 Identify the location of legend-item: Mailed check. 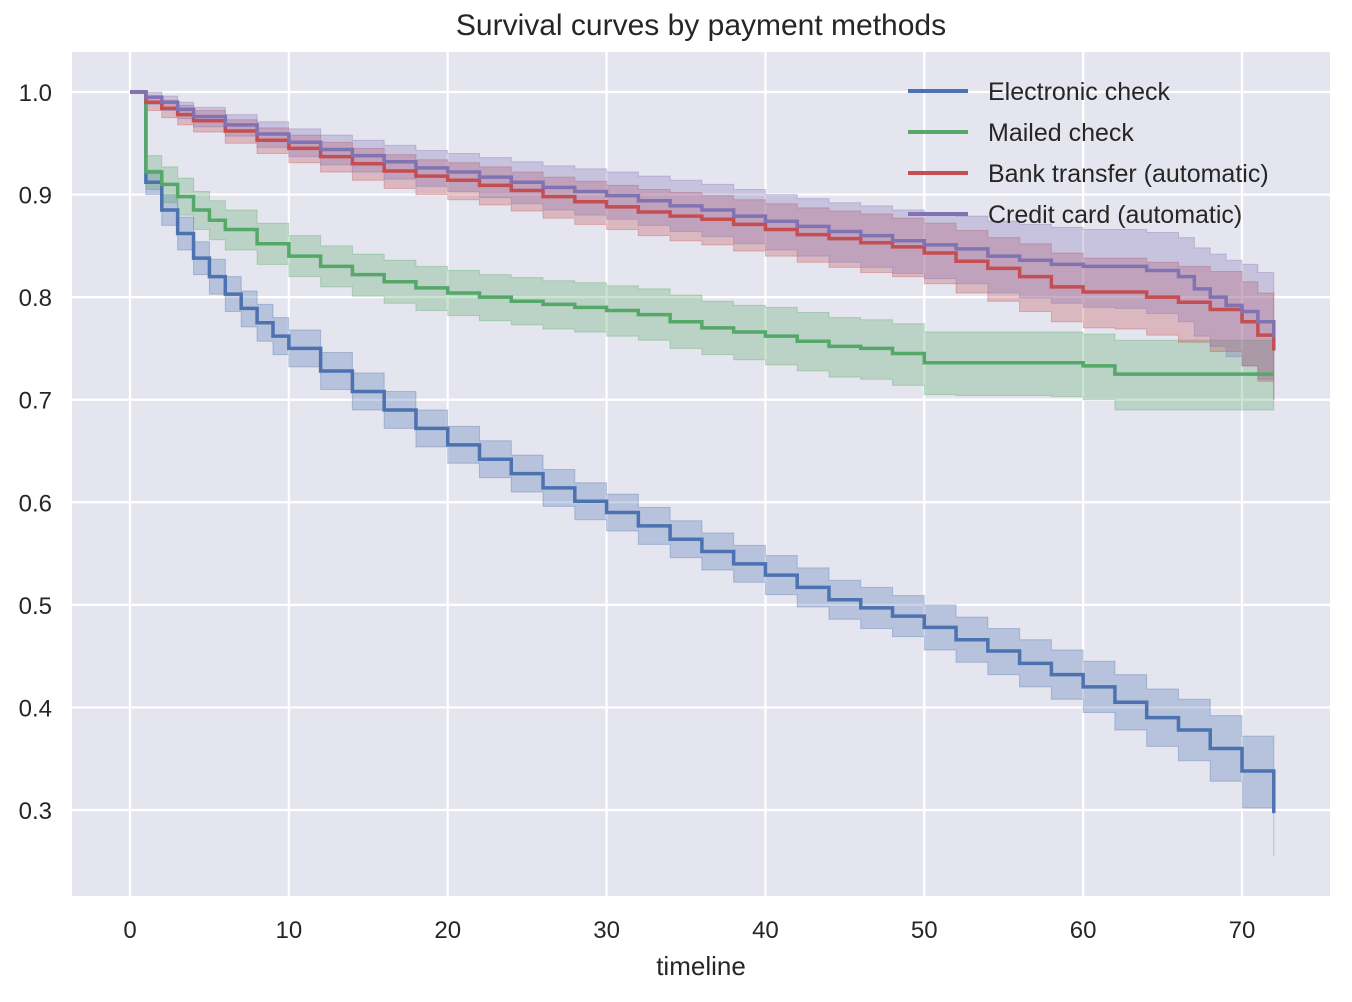
(1021, 133).